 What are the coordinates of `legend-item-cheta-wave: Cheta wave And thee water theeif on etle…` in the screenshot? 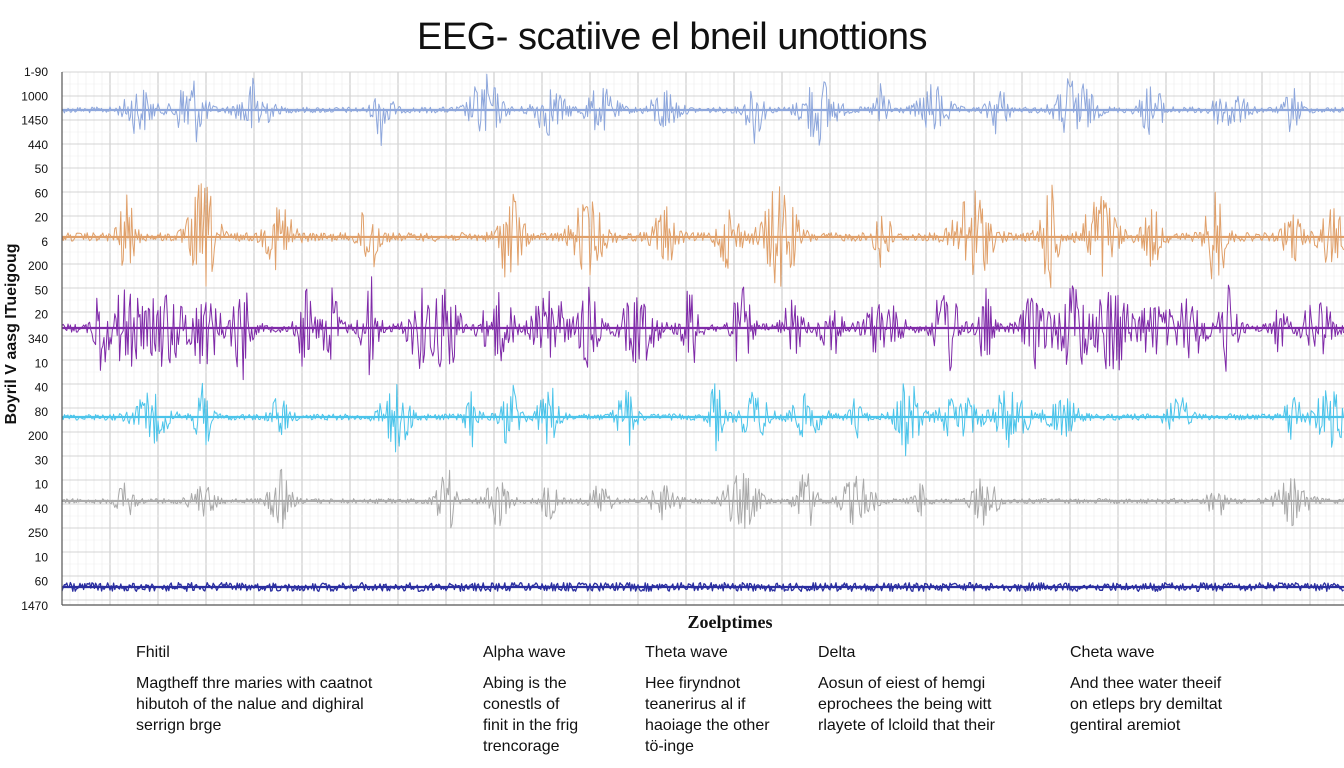 It's located at (1185, 689).